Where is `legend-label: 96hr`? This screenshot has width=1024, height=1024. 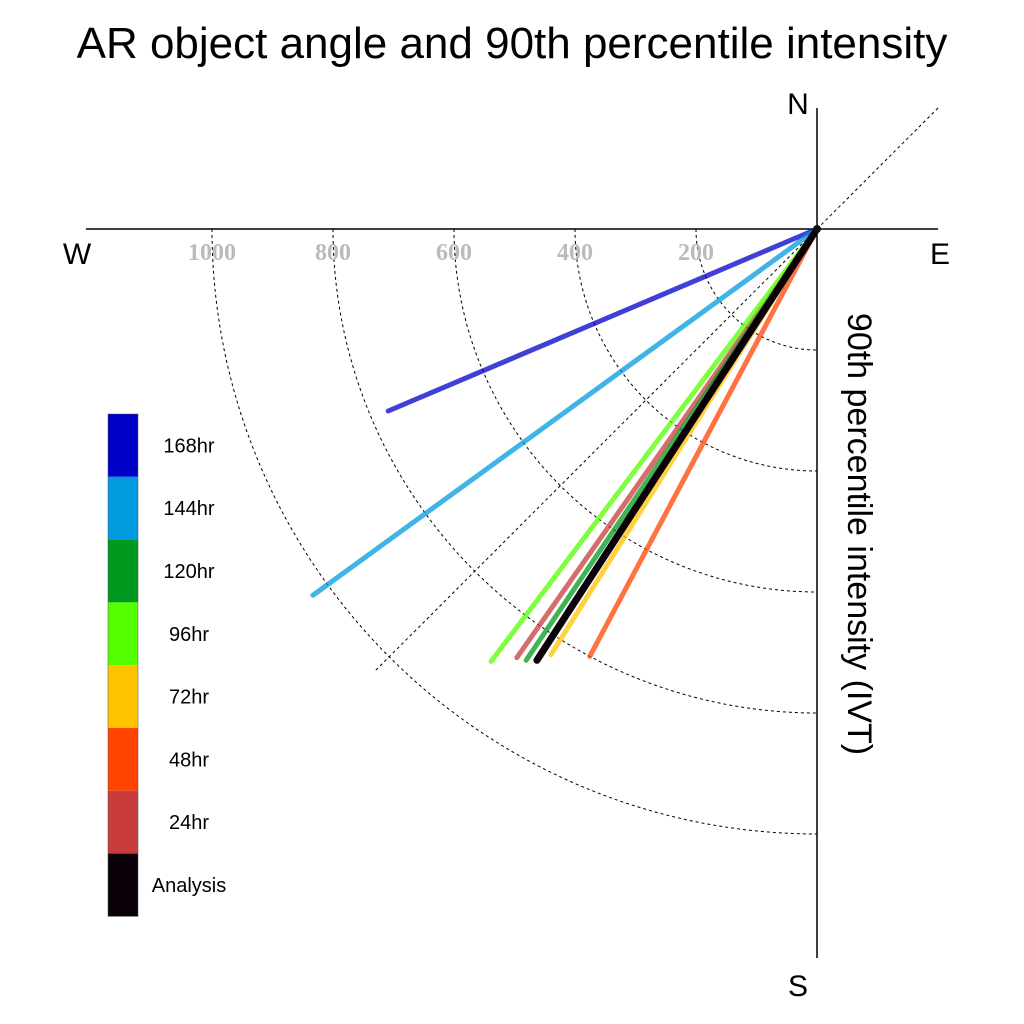
legend-label: 96hr is located at coordinates (189, 635).